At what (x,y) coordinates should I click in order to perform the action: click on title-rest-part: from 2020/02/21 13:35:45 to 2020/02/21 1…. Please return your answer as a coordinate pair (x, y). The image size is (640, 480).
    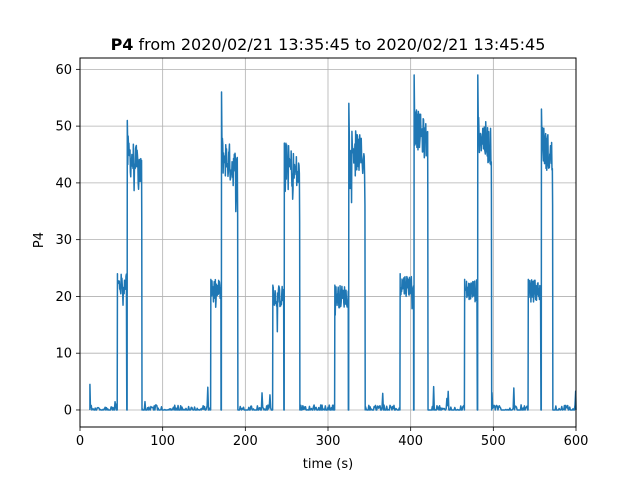
    Looking at the image, I should click on (339, 44).